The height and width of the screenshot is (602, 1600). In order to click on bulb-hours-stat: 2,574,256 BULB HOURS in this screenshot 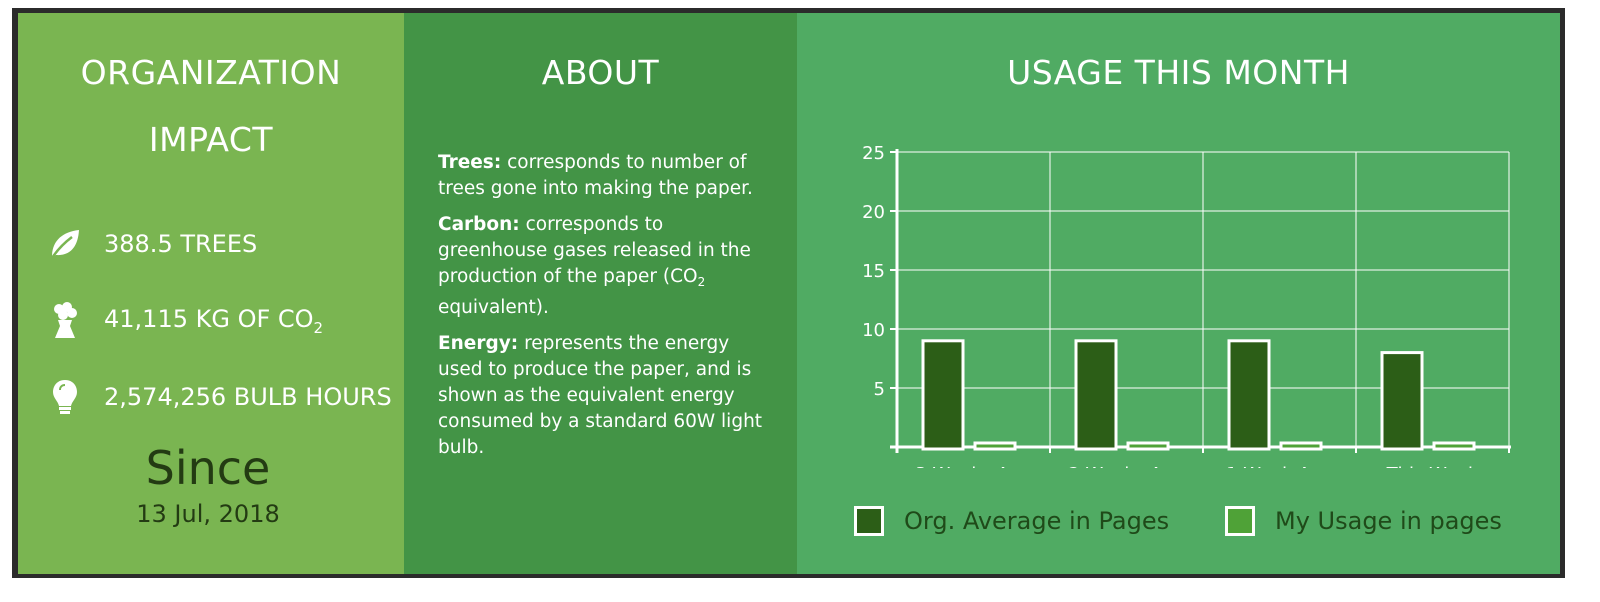, I will do `click(220, 397)`.